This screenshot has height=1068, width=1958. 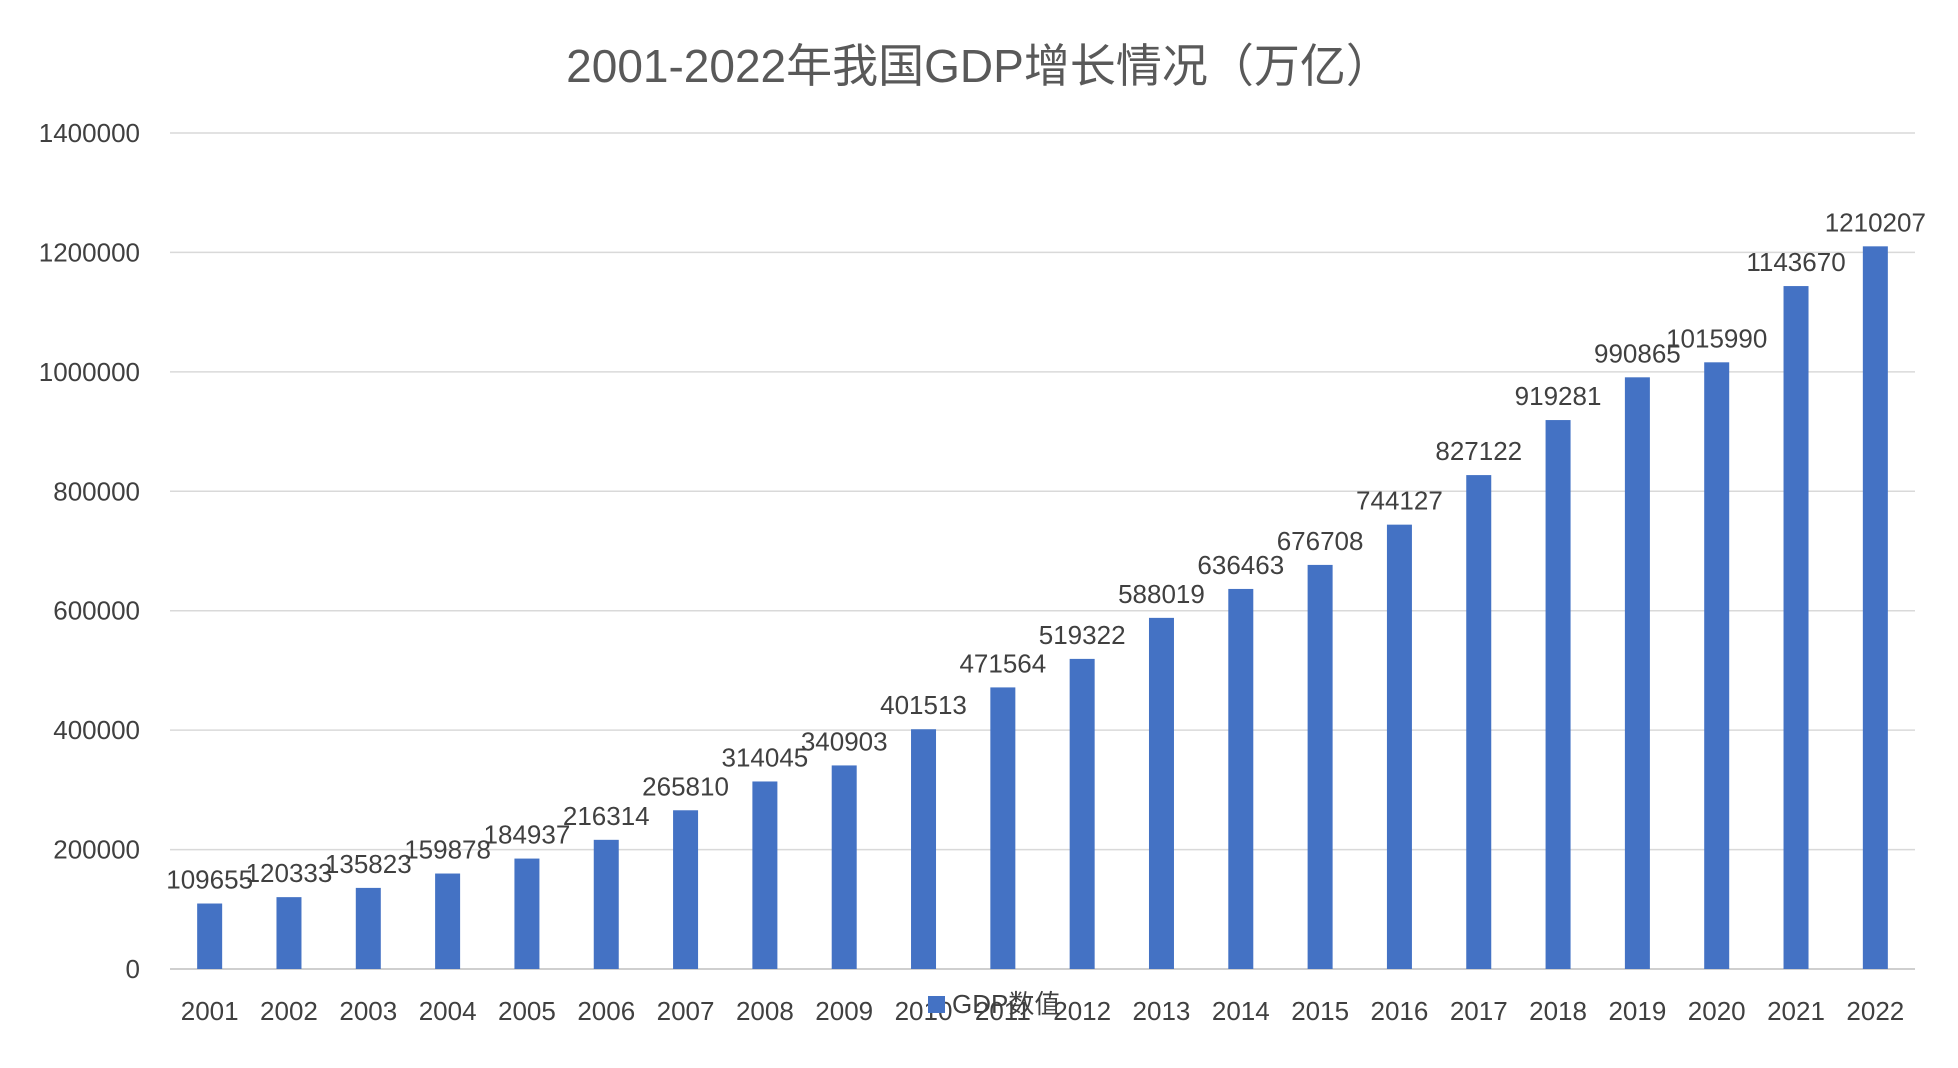 I want to click on x-tick-label: 2016, so click(x=1400, y=1011).